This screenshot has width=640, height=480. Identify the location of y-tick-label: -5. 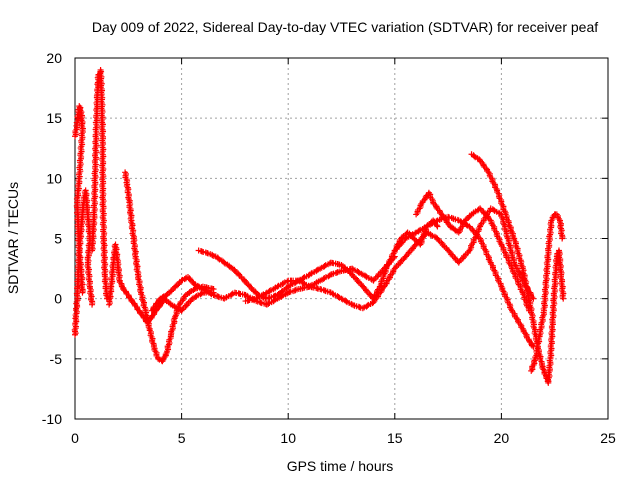
(56, 359).